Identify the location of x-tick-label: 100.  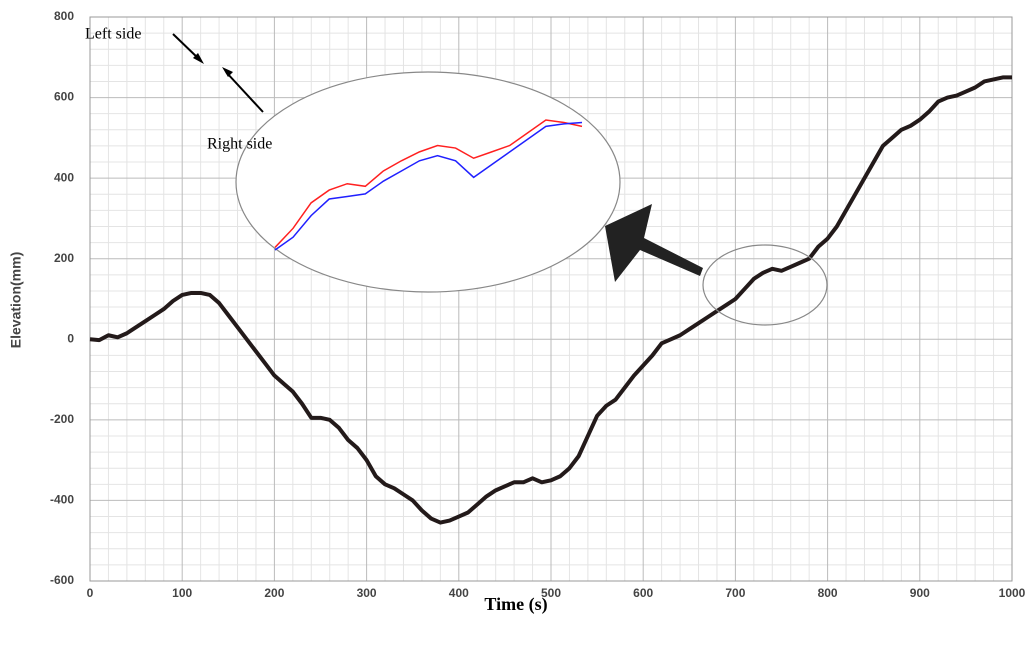
(182, 593).